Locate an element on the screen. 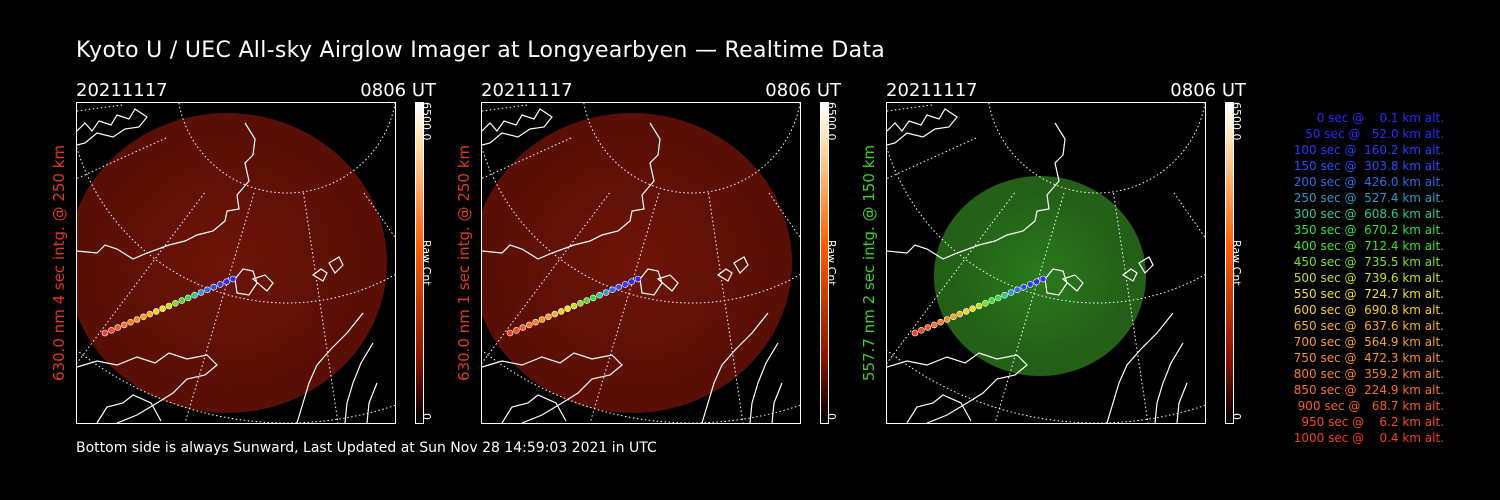 The height and width of the screenshot is (500, 1500). legend-row: 50 sec @ 52.0 km alt. is located at coordinates (1374, 134).